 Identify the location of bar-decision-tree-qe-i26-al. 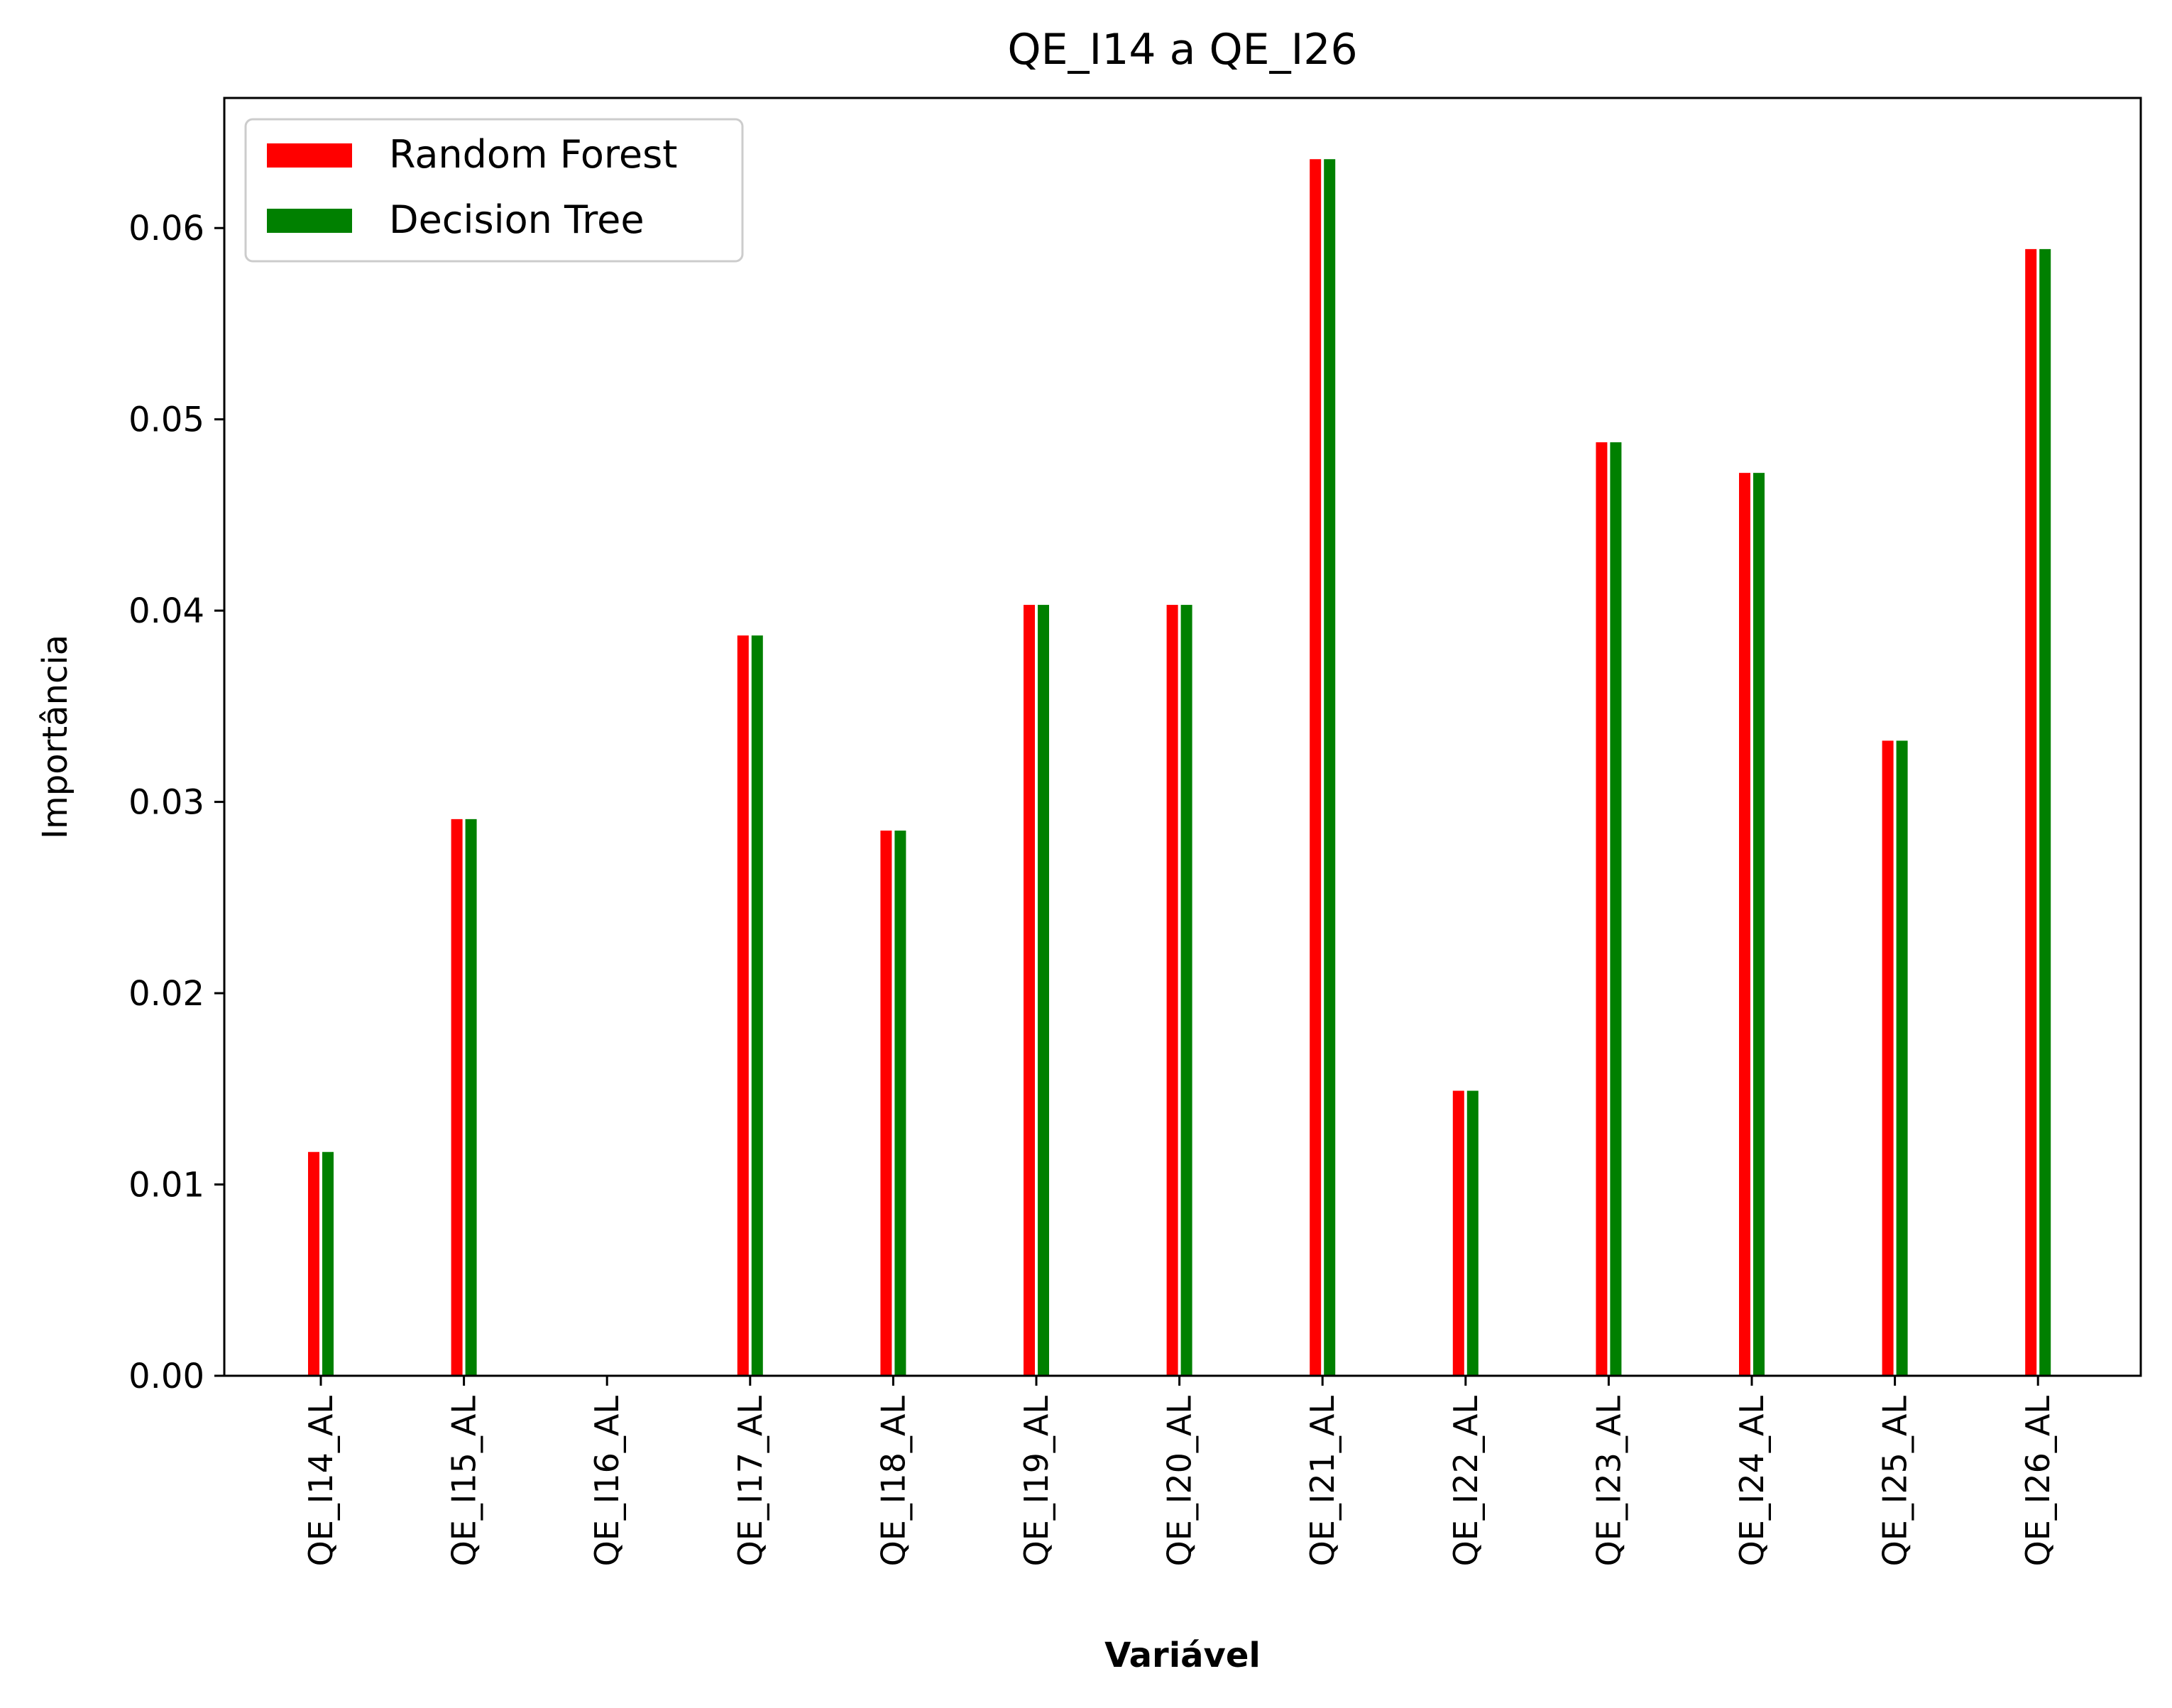
(2045, 812).